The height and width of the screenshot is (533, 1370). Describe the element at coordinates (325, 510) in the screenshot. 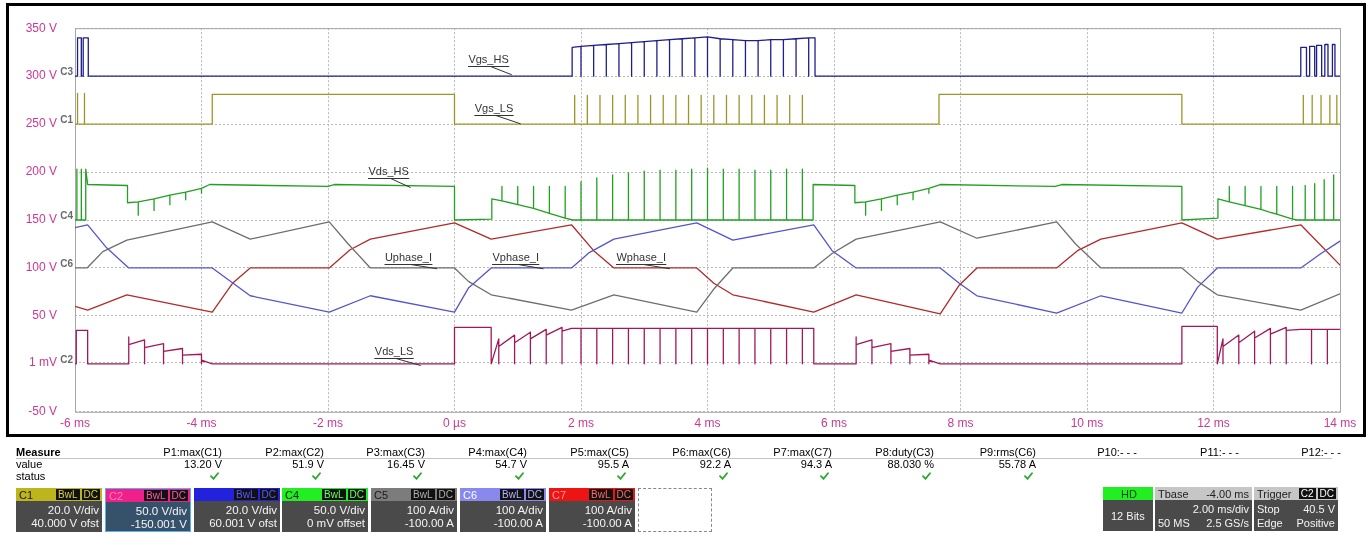

I see `channel-panel: C4 BwL DC 50.0 V/div 0 mV offset` at that location.